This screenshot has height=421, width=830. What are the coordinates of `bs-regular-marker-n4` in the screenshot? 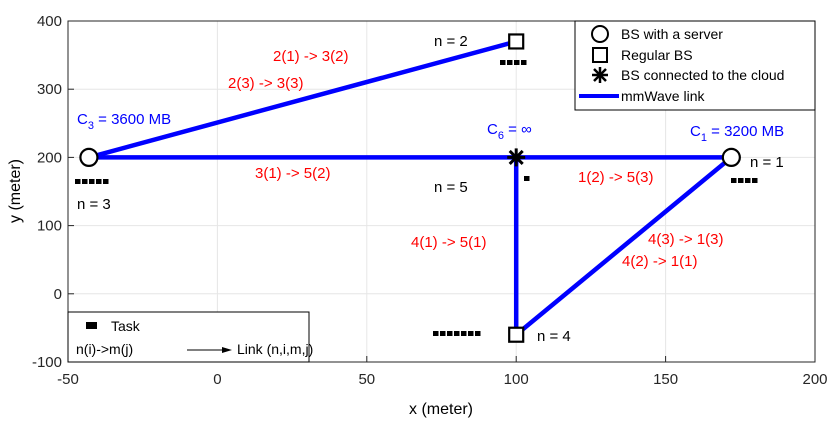 It's located at (516, 334).